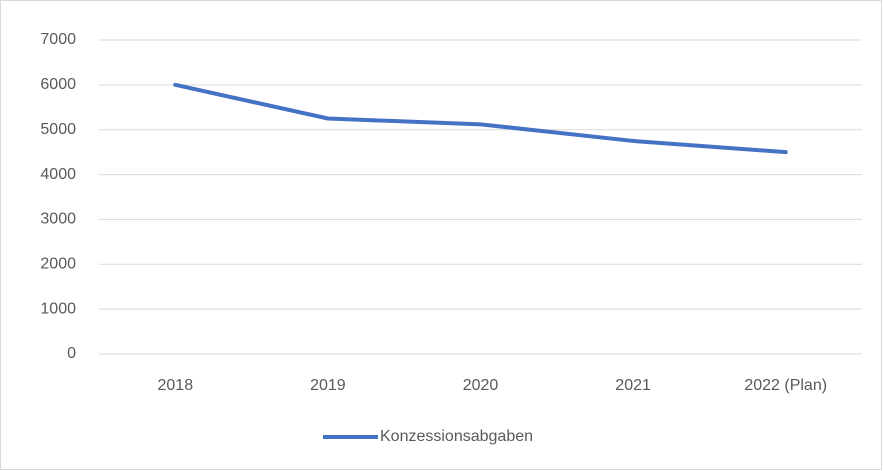 This screenshot has width=883, height=471. What do you see at coordinates (58, 264) in the screenshot?
I see `y-tick-label: 2000` at bounding box center [58, 264].